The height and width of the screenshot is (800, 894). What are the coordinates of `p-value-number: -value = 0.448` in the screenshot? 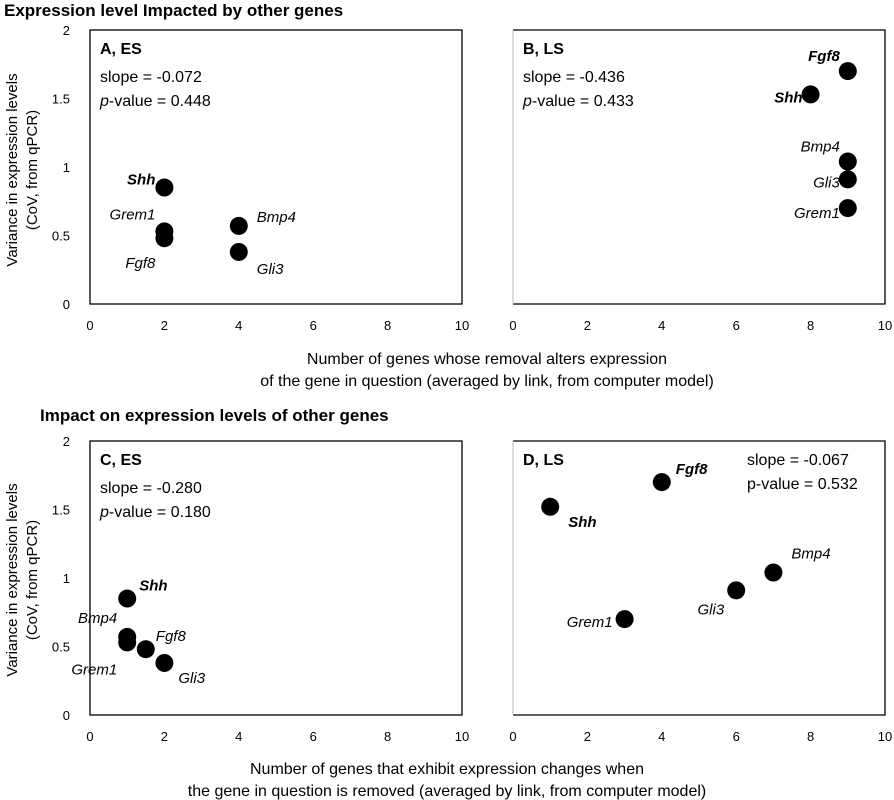 It's located at (160, 101).